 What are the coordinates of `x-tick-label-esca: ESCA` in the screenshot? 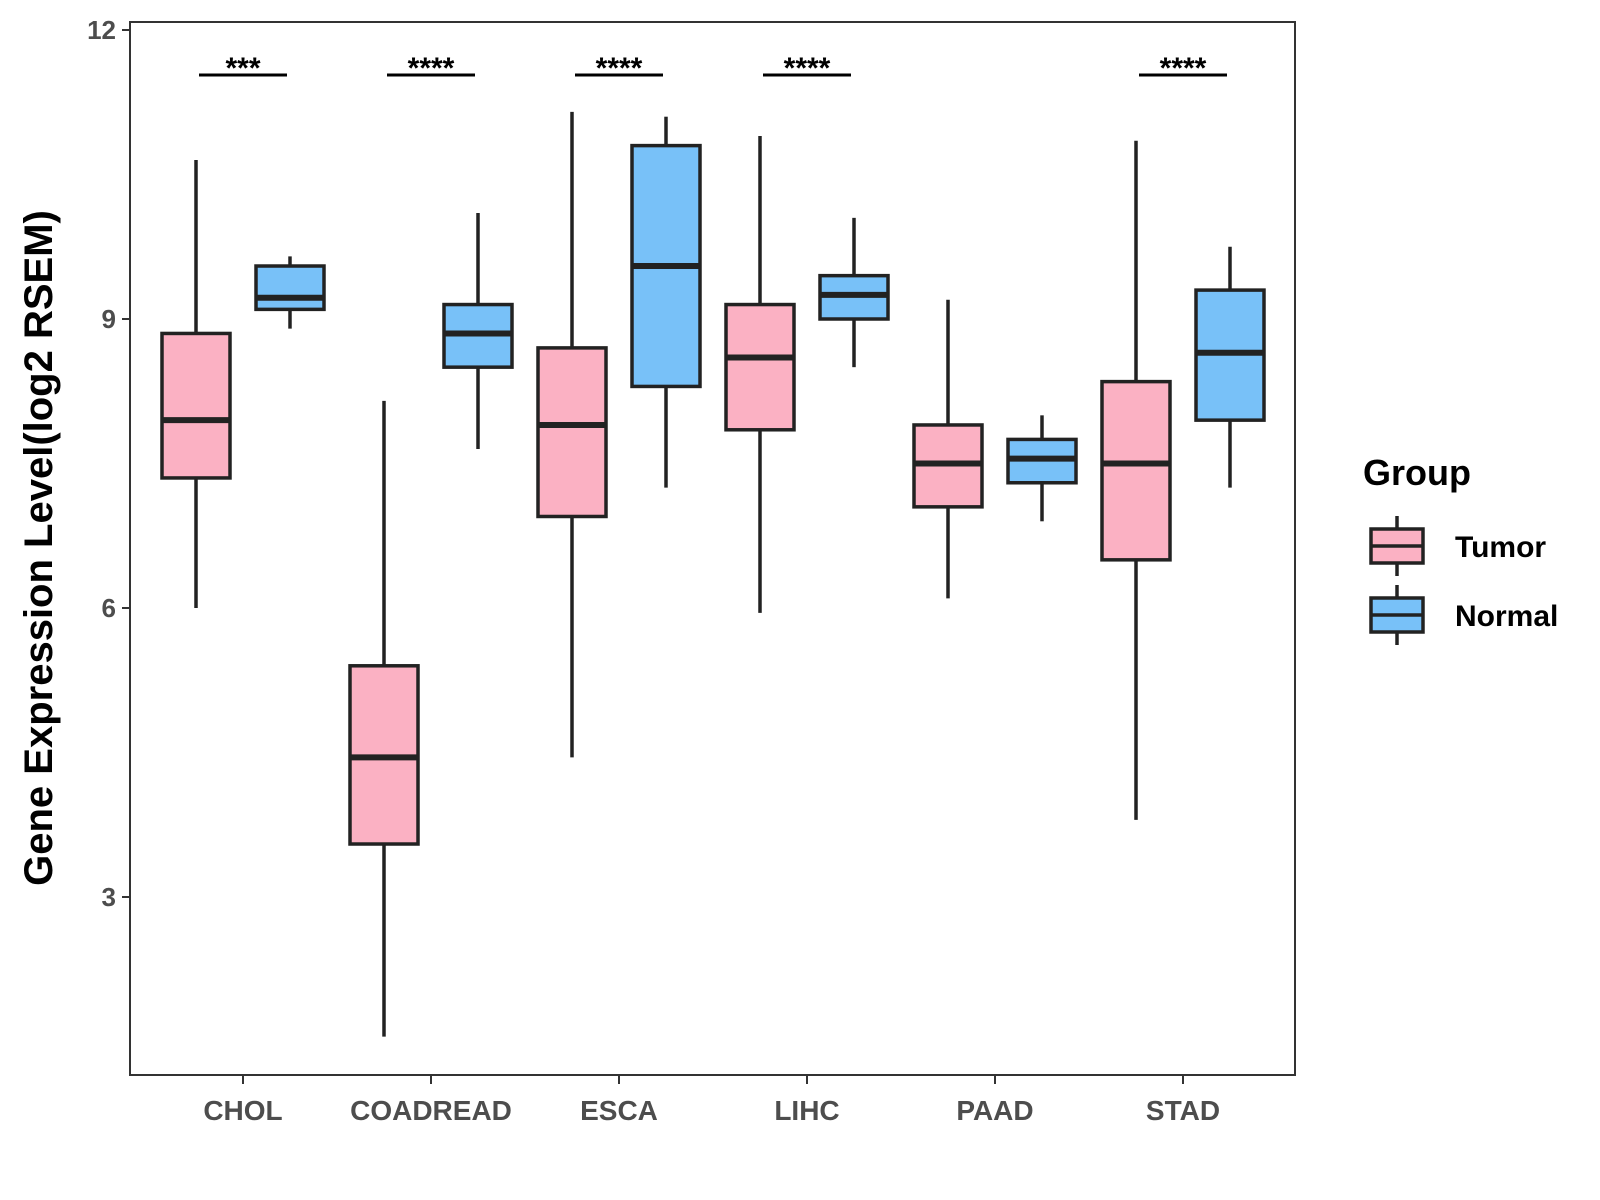 It's located at (619, 1110).